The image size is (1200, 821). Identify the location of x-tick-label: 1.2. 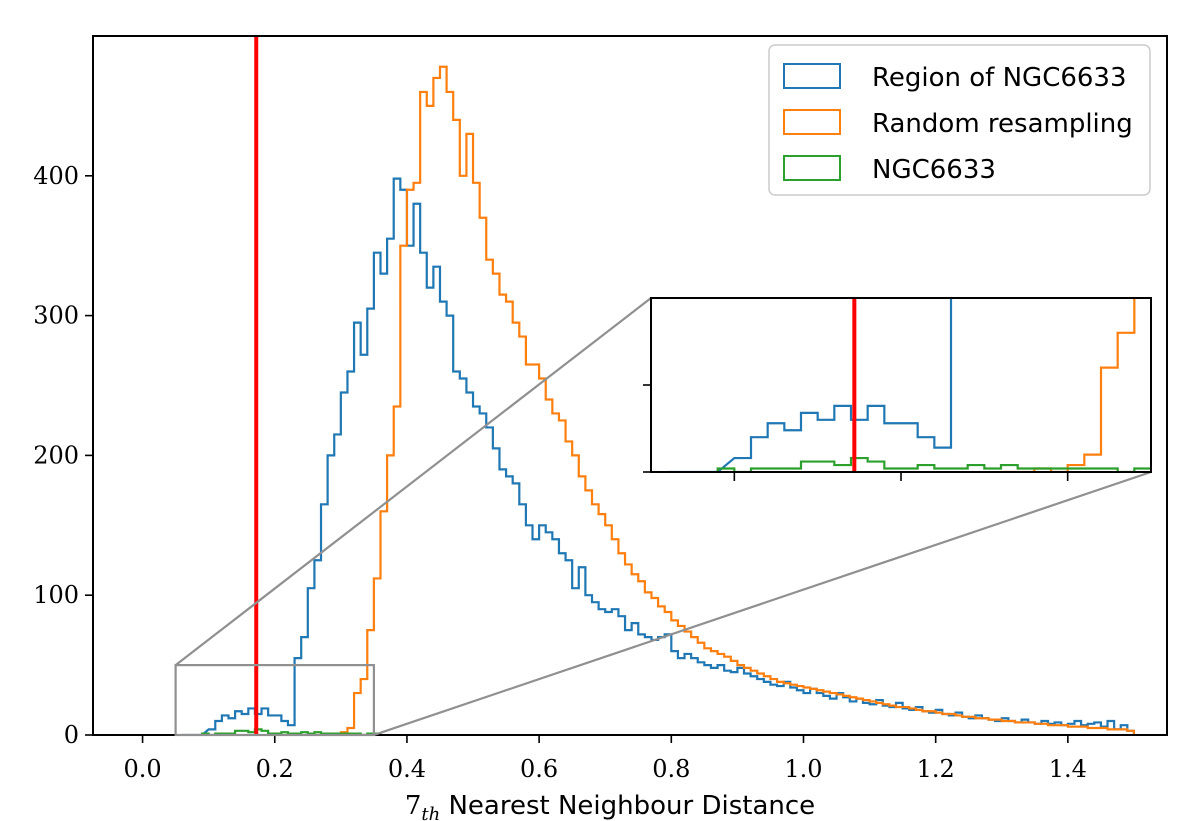
(936, 769).